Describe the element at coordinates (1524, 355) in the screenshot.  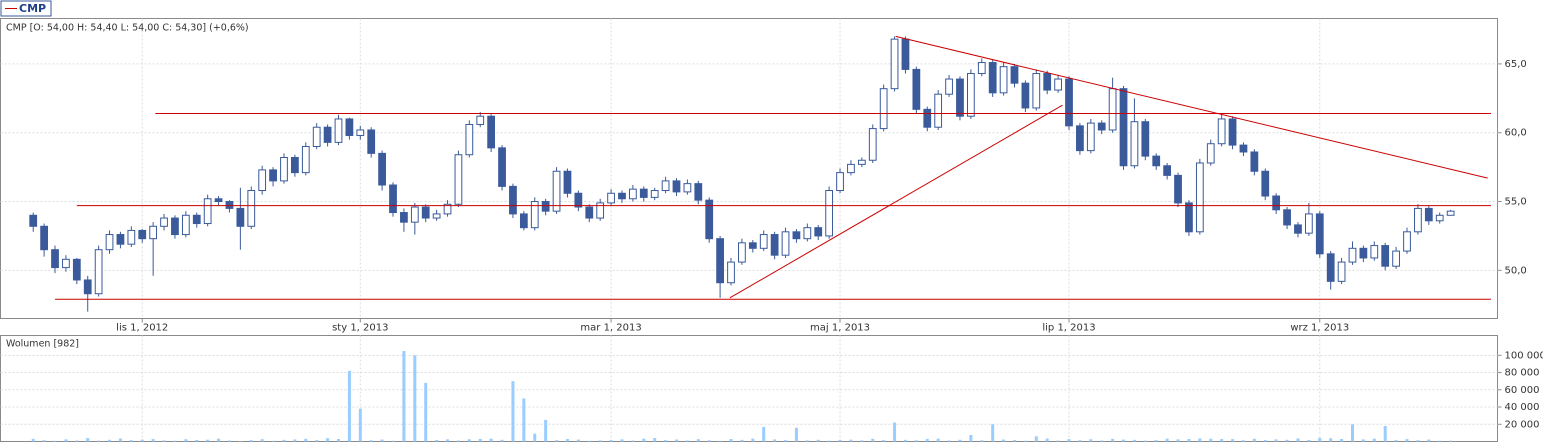
I see `y2-tick-label: 100 000` at that location.